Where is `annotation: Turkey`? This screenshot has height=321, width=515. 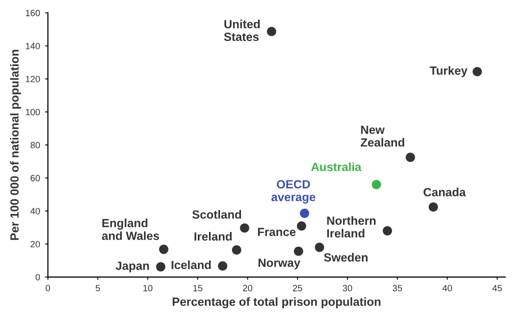 annotation: Turkey is located at coordinates (449, 72).